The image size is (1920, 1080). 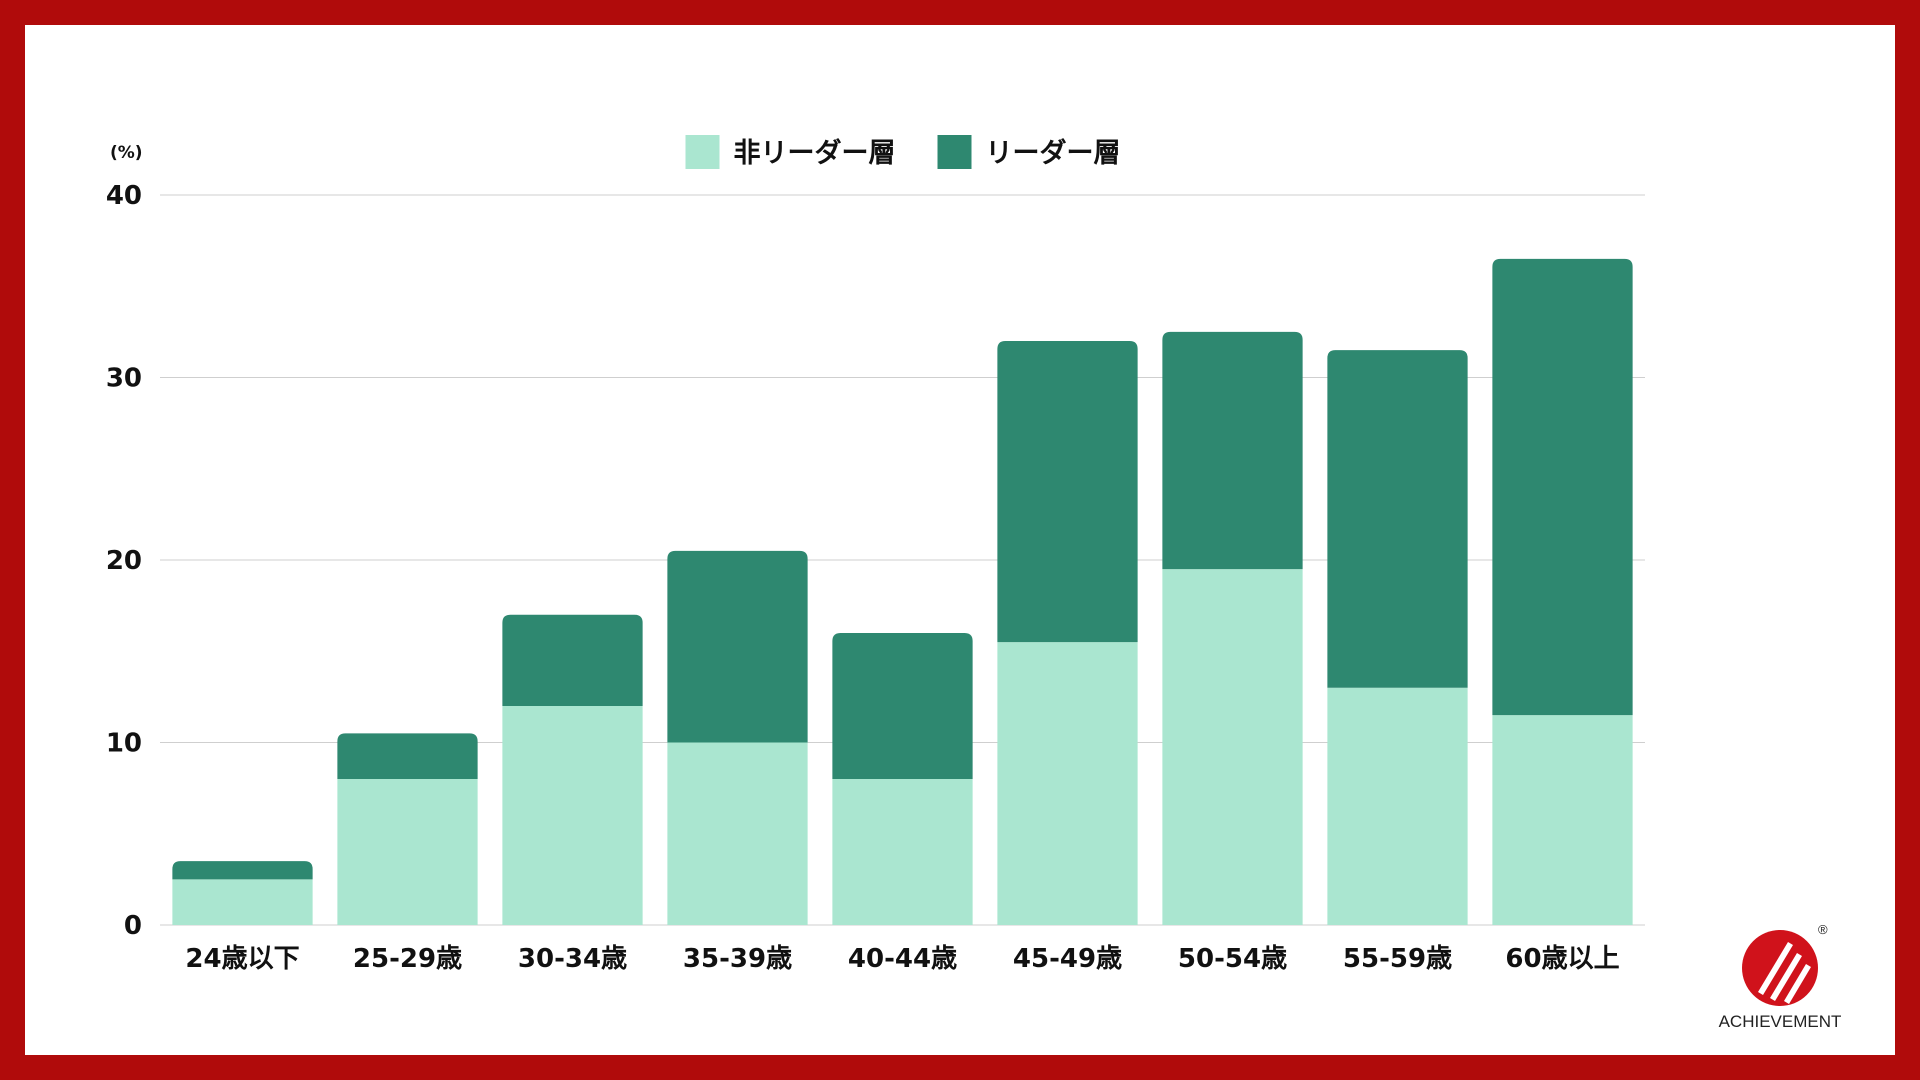 I want to click on logo-text: ACHIEVEMENT, so click(x=1780, y=1021).